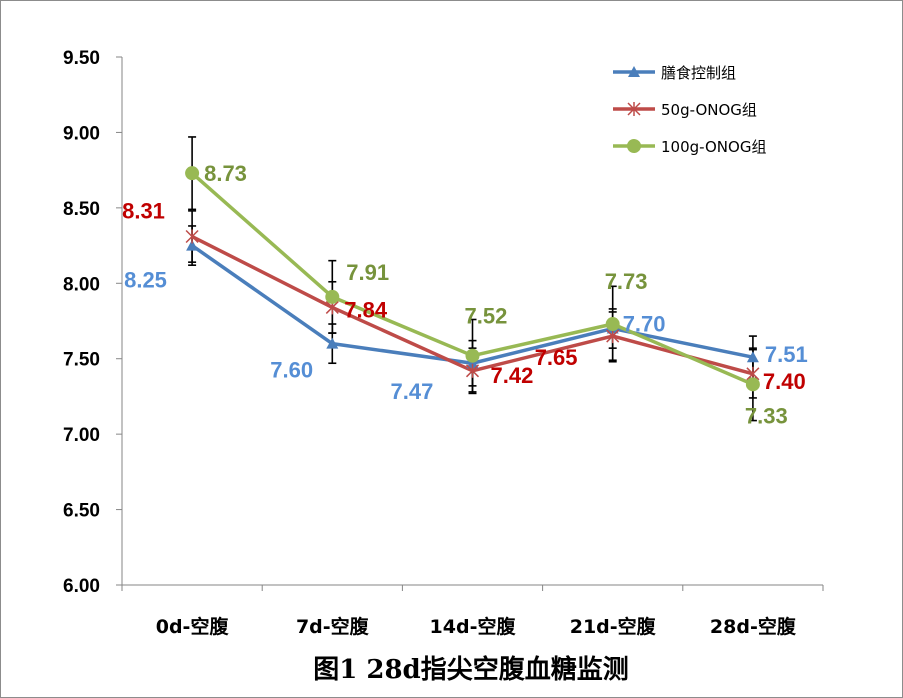  I want to click on x-tick-label: 14d-空腹, so click(473, 626).